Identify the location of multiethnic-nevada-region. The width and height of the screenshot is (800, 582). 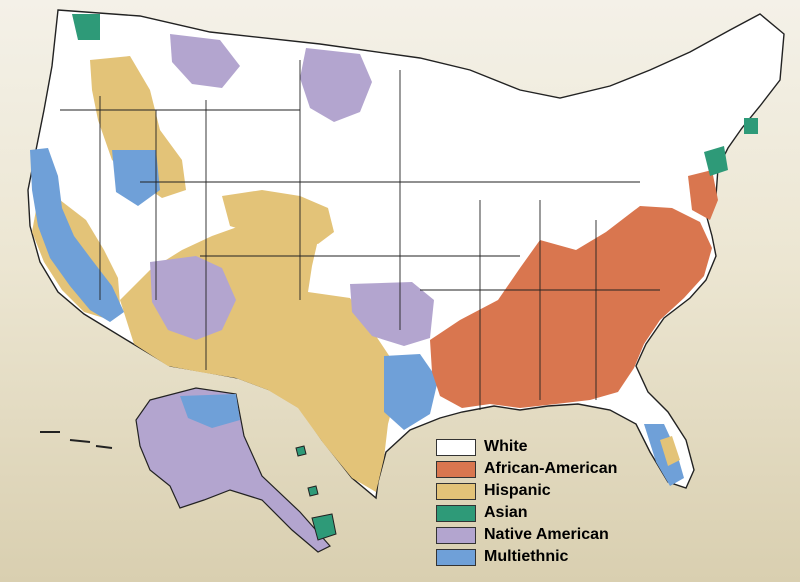
(136, 178).